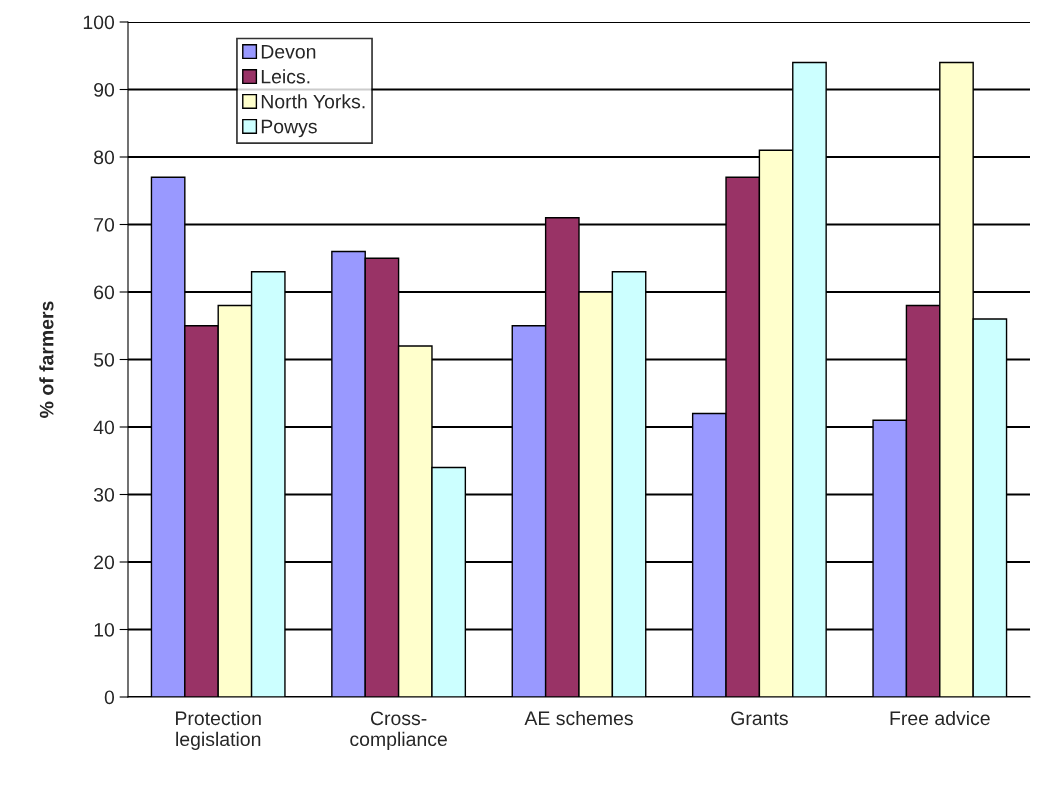 This screenshot has width=1039, height=785. What do you see at coordinates (99, 22) in the screenshot?
I see `y-tick-label: 100` at bounding box center [99, 22].